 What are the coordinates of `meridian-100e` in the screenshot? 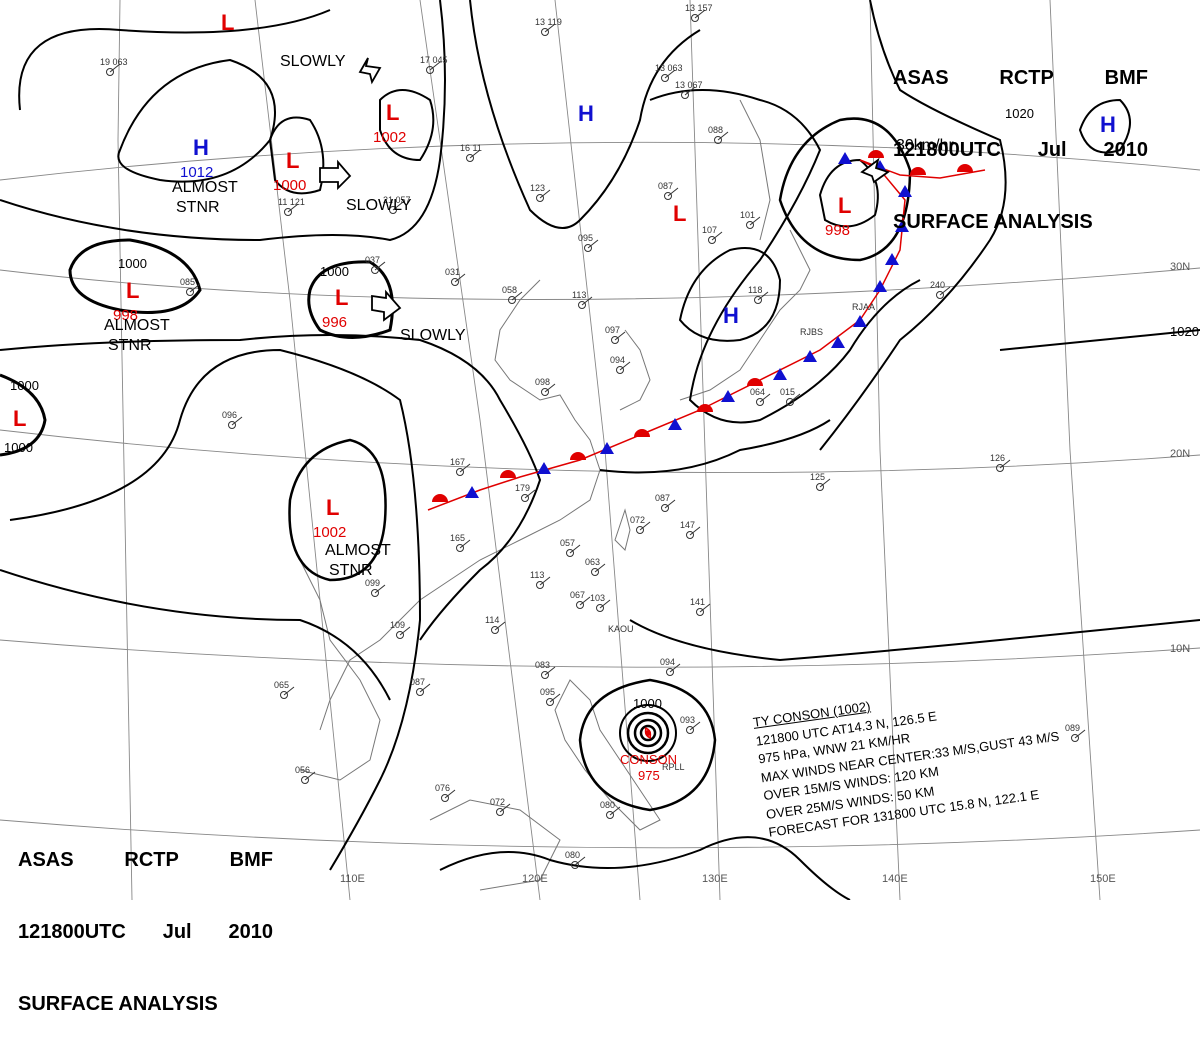 It's located at (125, 450).